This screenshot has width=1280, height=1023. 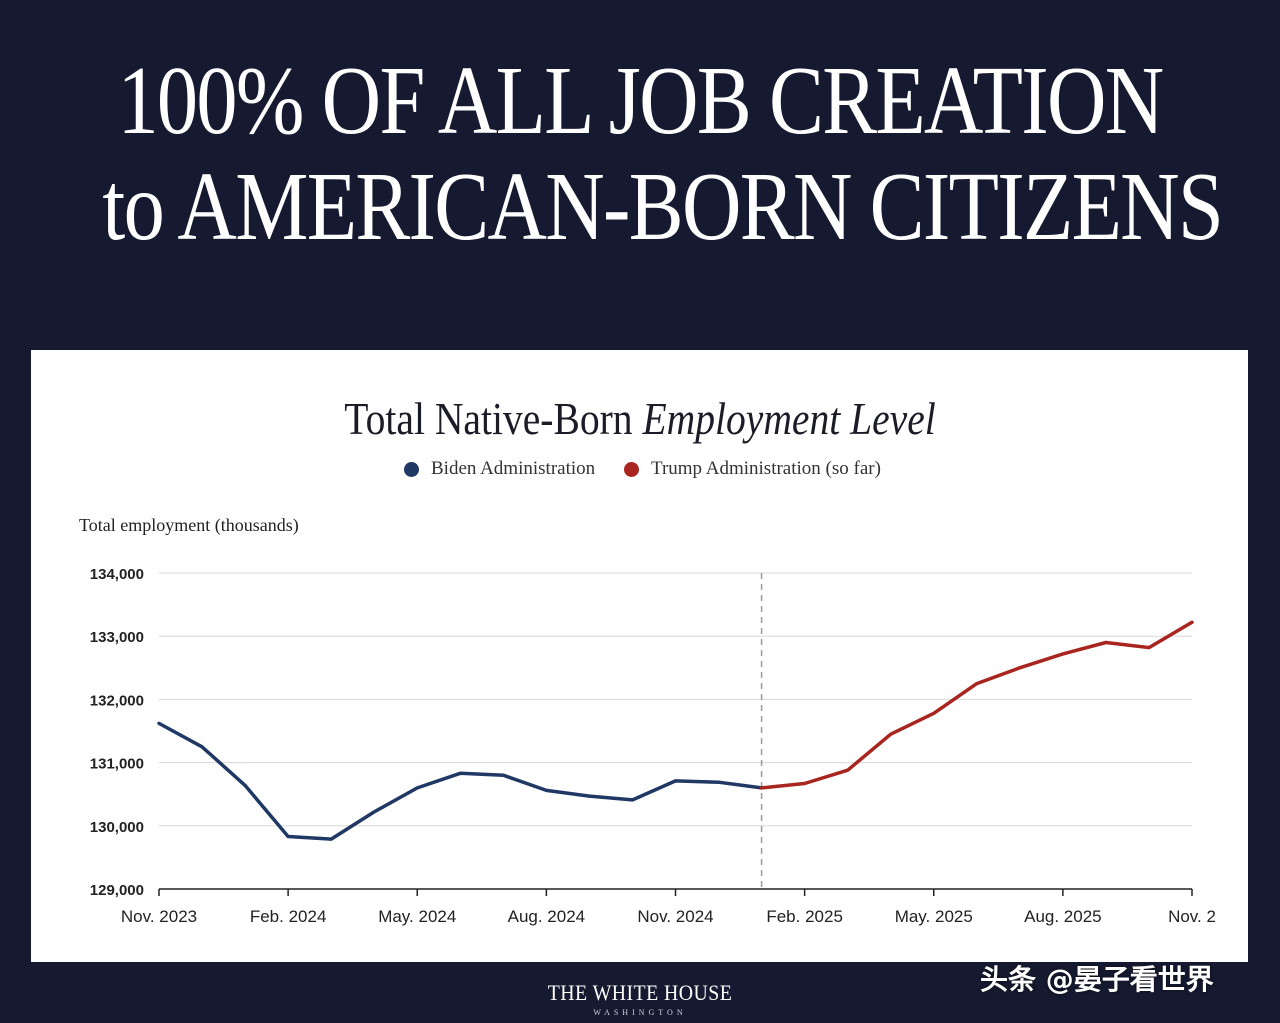 I want to click on y-tick-label: 130,000, so click(x=117, y=827).